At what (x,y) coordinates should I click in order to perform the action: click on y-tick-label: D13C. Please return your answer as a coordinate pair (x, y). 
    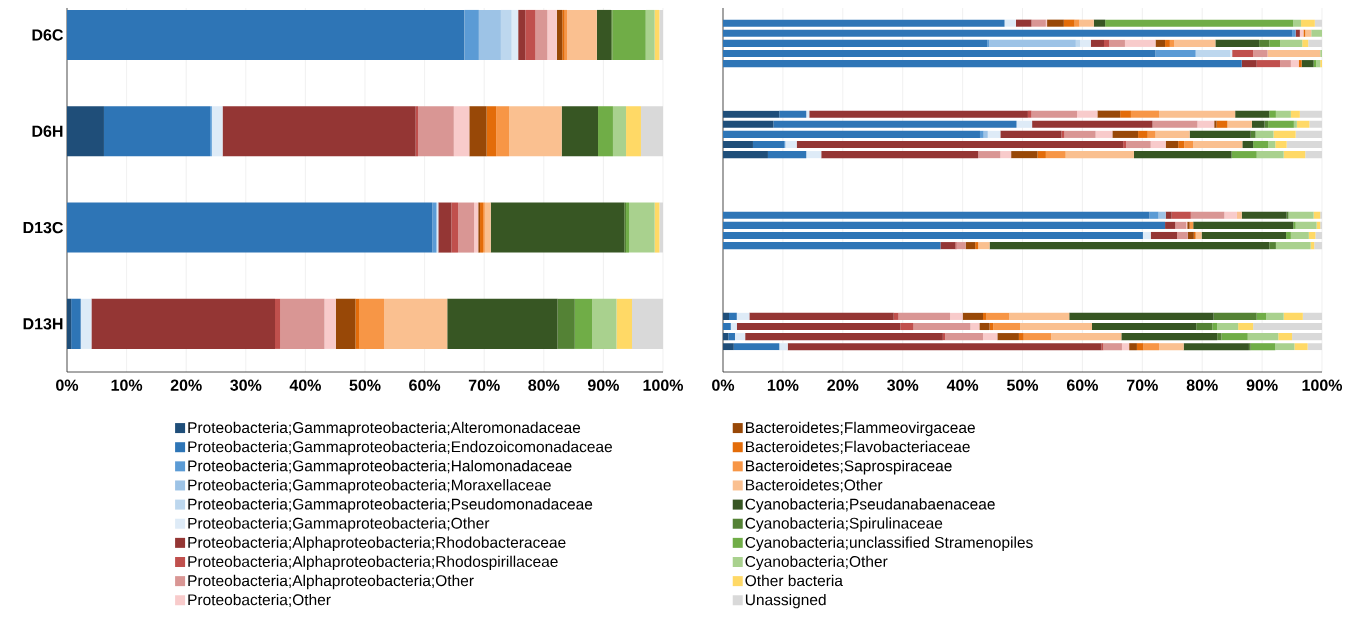
    Looking at the image, I should click on (43, 227).